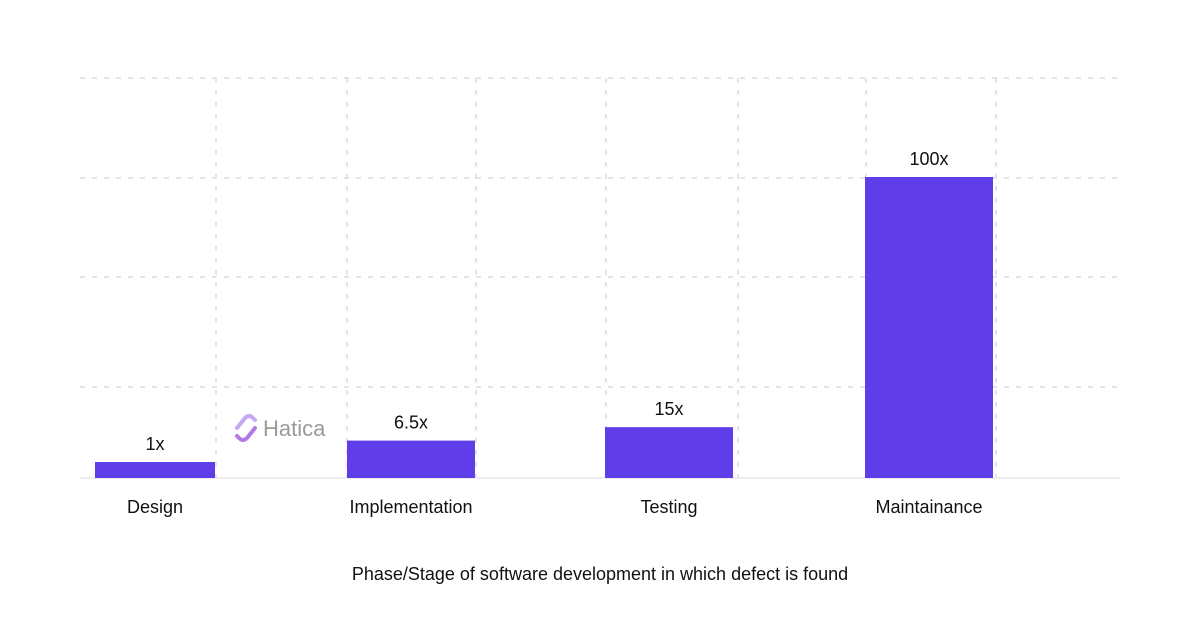 This screenshot has height=630, width=1200. What do you see at coordinates (155, 470) in the screenshot?
I see `bar-design` at bounding box center [155, 470].